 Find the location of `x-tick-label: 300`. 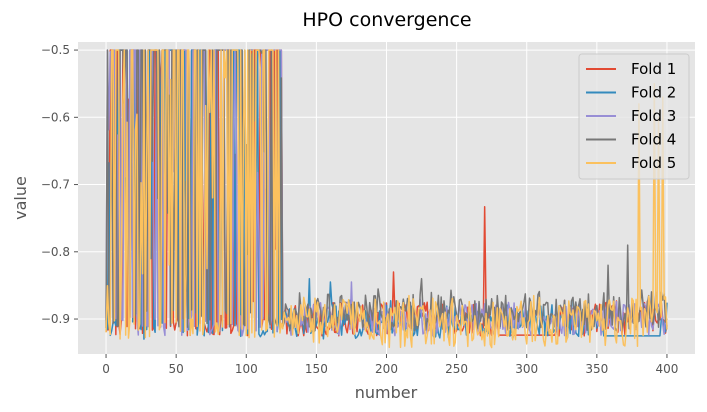

x-tick-label: 300 is located at coordinates (526, 369).